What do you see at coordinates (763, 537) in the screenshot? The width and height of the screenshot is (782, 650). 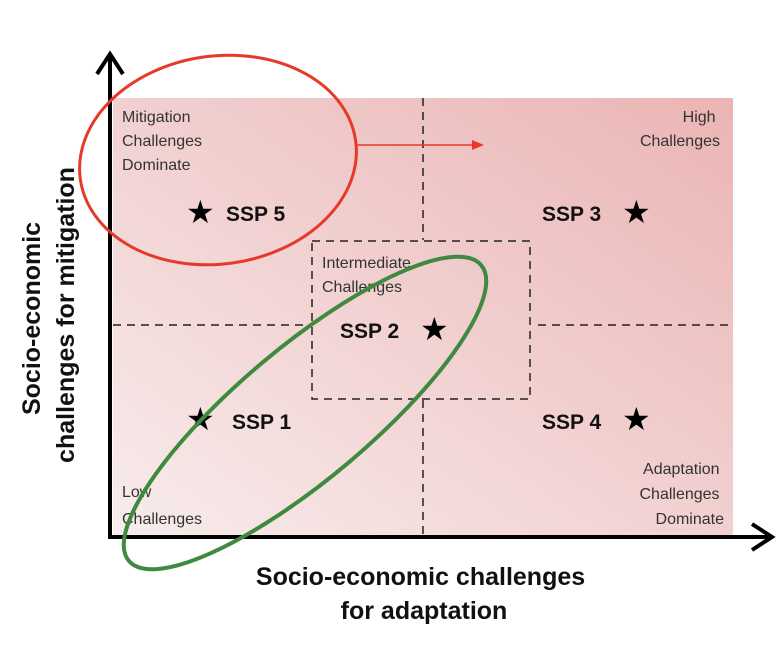 I see `x-axis-arrowhead` at bounding box center [763, 537].